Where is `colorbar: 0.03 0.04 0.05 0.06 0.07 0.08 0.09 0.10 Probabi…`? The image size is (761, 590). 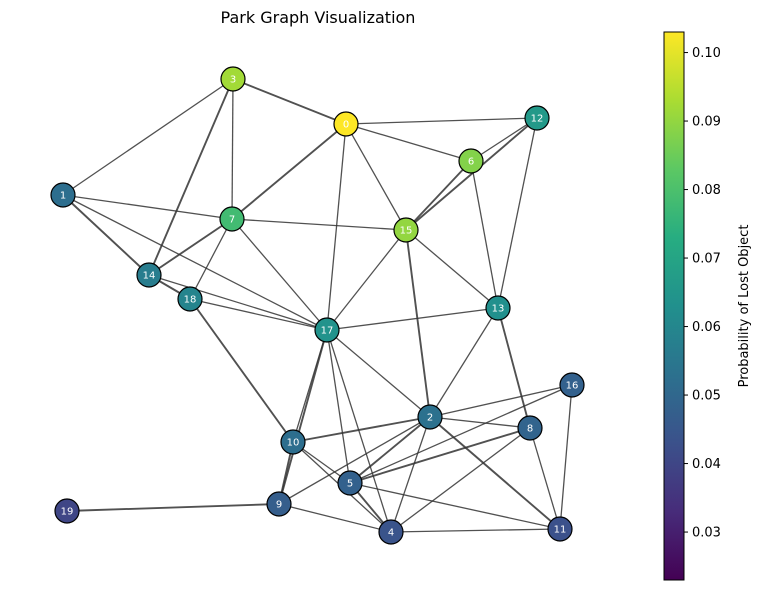
colorbar: 0.03 0.04 0.05 0.06 0.07 0.08 0.09 0.10 Probabi… is located at coordinates (707, 306).